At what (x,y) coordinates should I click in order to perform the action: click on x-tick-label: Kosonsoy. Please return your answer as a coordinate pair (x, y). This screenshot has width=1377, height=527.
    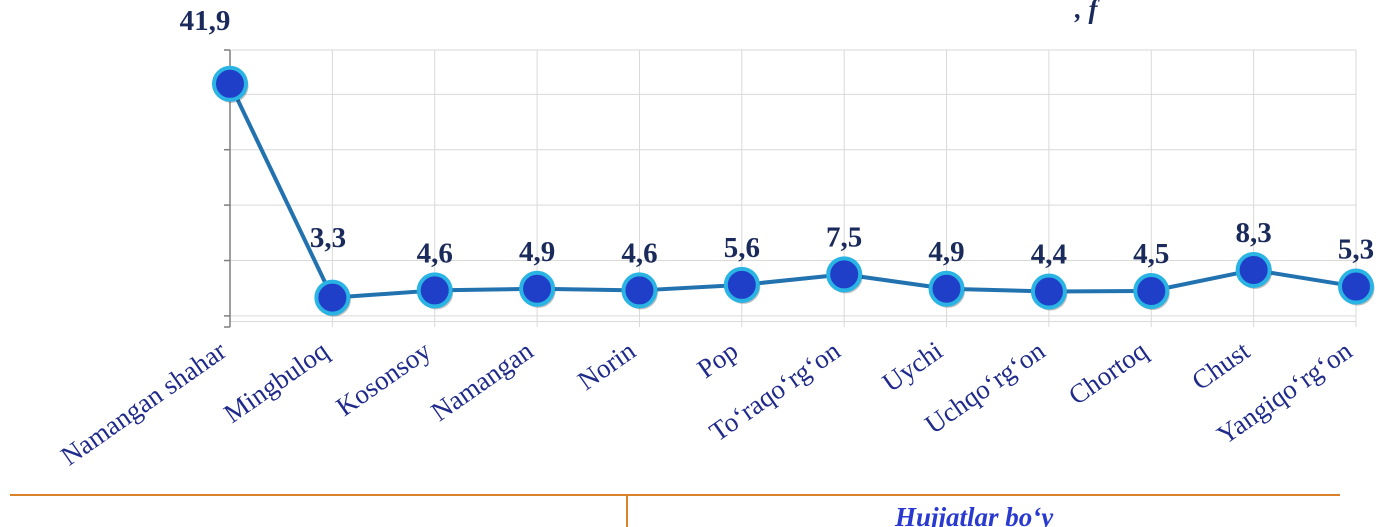
    Looking at the image, I should click on (383, 378).